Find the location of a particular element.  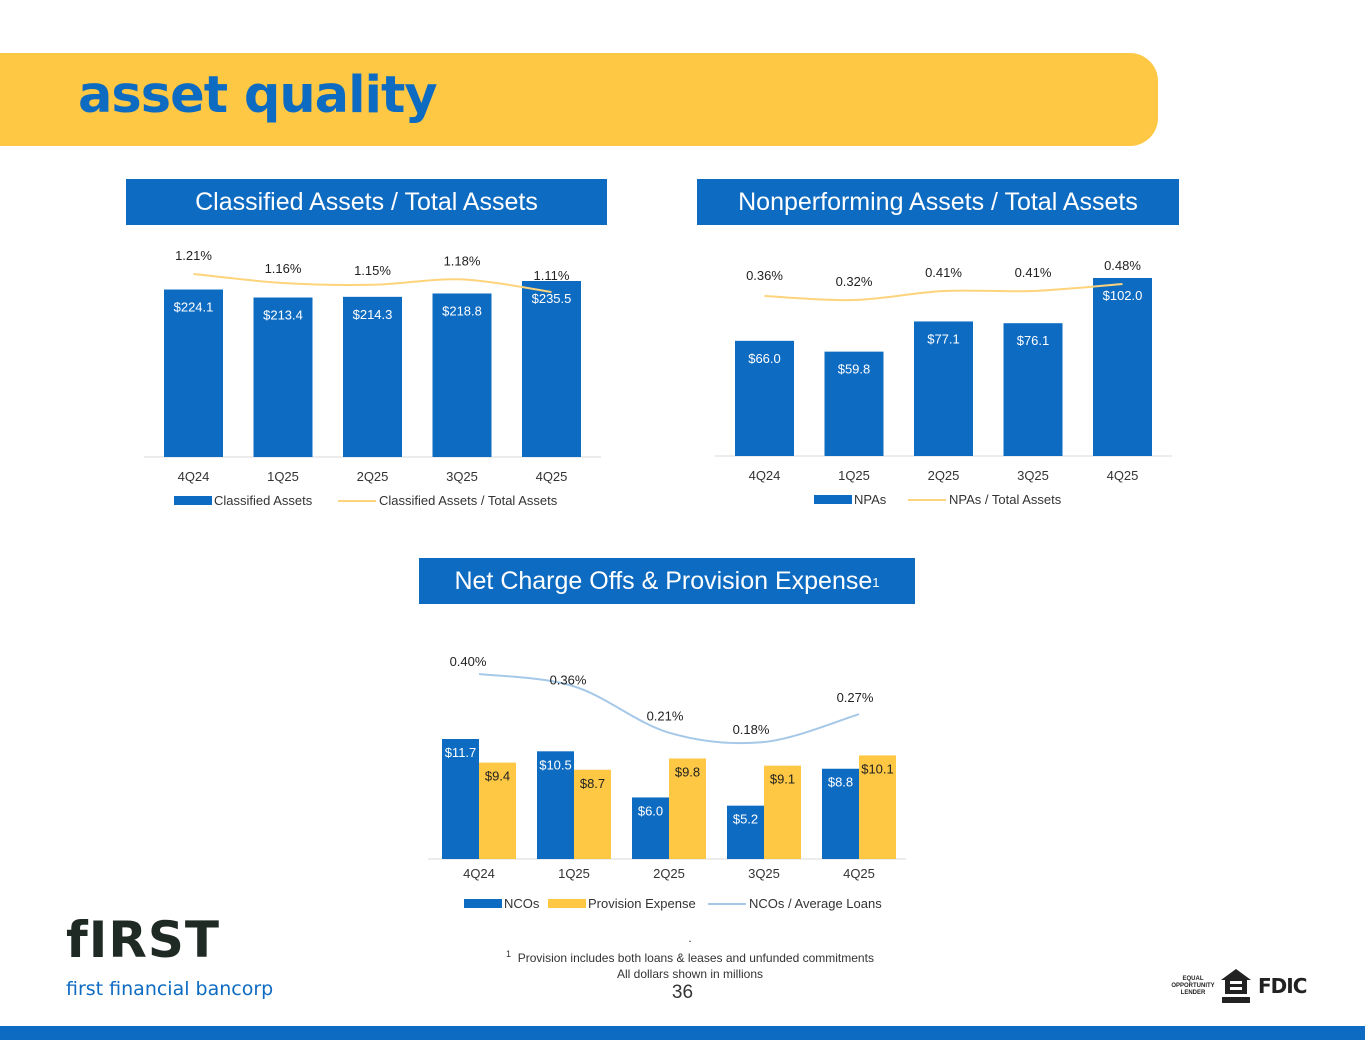

ratio-value-label: 1.11% is located at coordinates (552, 275).